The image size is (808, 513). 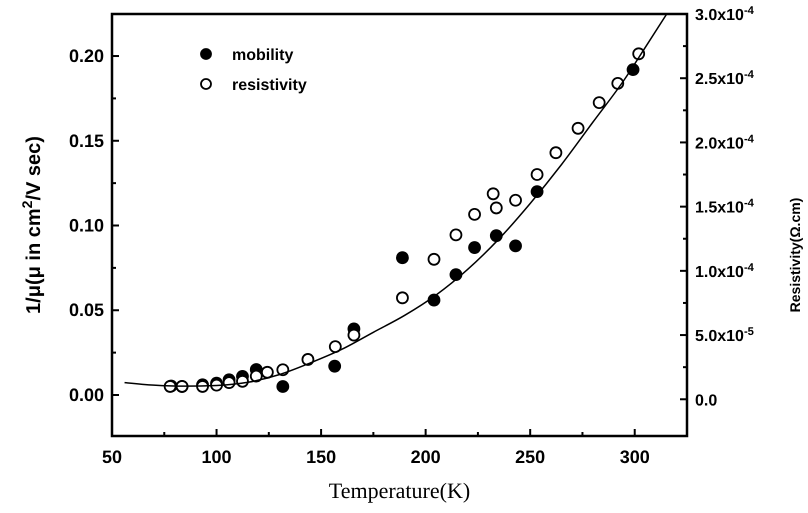 What do you see at coordinates (86, 56) in the screenshot?
I see `y-tick-label: 0.20` at bounding box center [86, 56].